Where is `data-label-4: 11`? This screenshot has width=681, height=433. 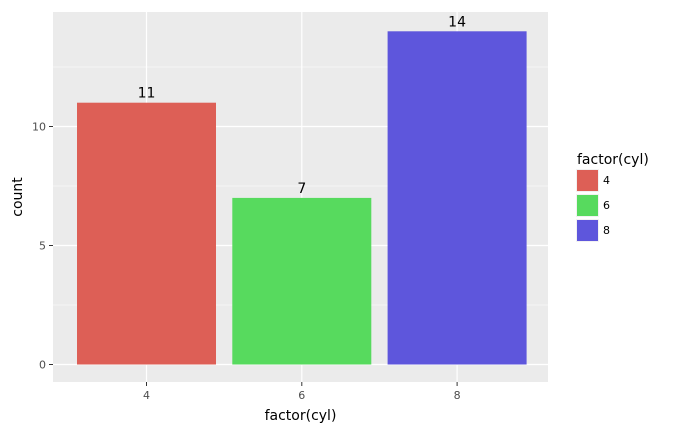 data-label-4: 11 is located at coordinates (147, 94).